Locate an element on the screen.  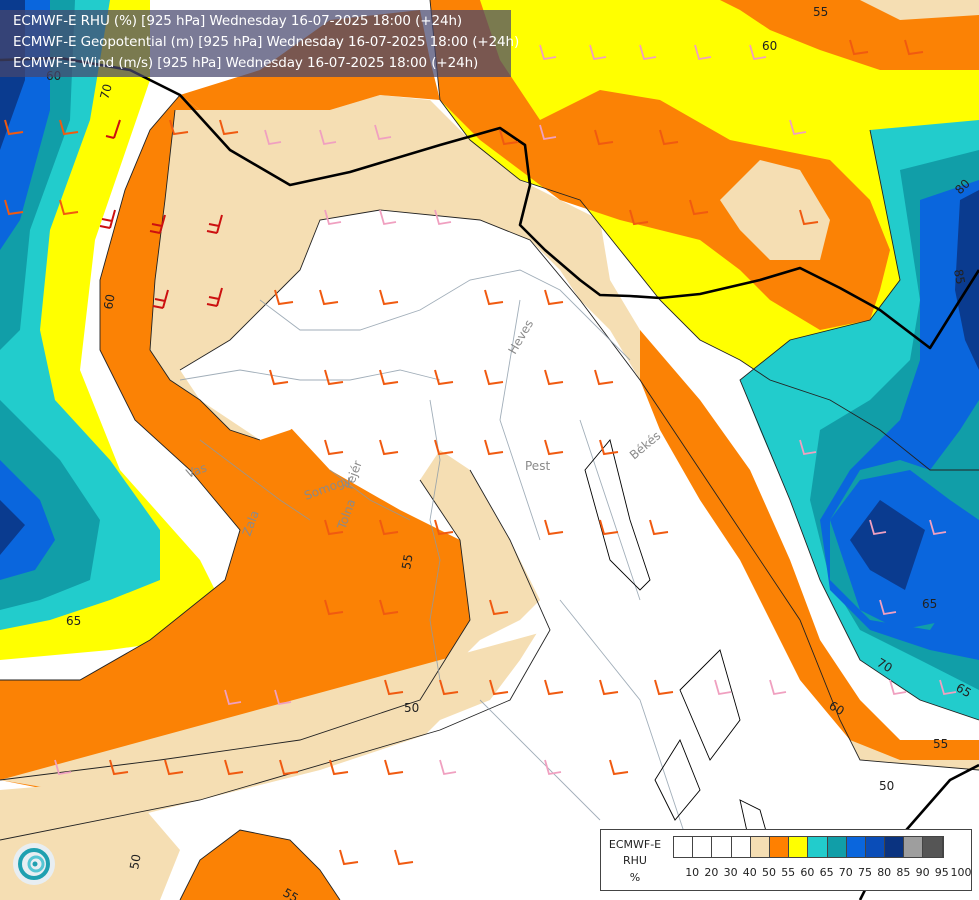
fill-band-blue-east is located at coordinates (899, 420).